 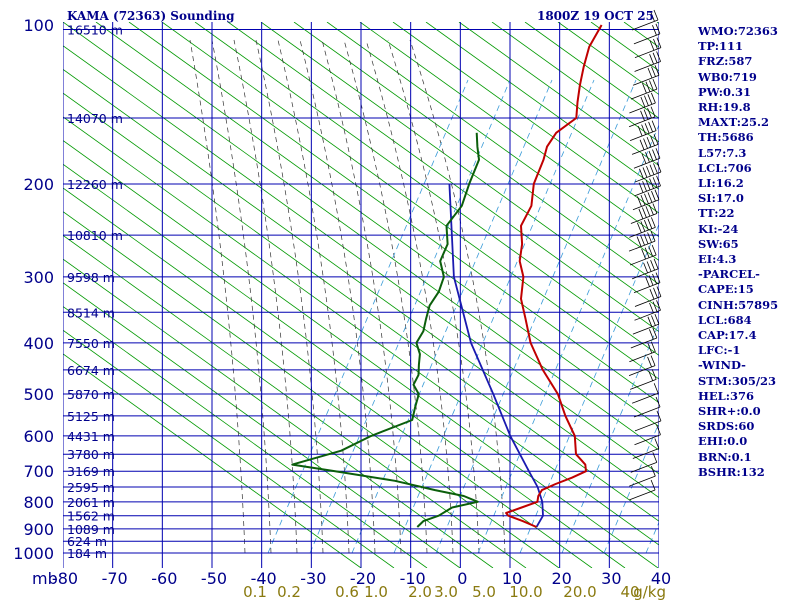 I want to click on height-label: 7550 m, so click(x=91, y=343).